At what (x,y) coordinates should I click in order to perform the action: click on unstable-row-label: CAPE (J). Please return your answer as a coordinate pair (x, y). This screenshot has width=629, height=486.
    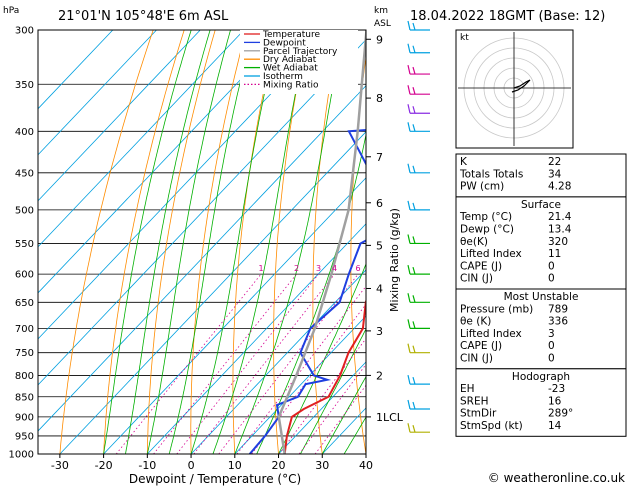
    Looking at the image, I should click on (481, 346).